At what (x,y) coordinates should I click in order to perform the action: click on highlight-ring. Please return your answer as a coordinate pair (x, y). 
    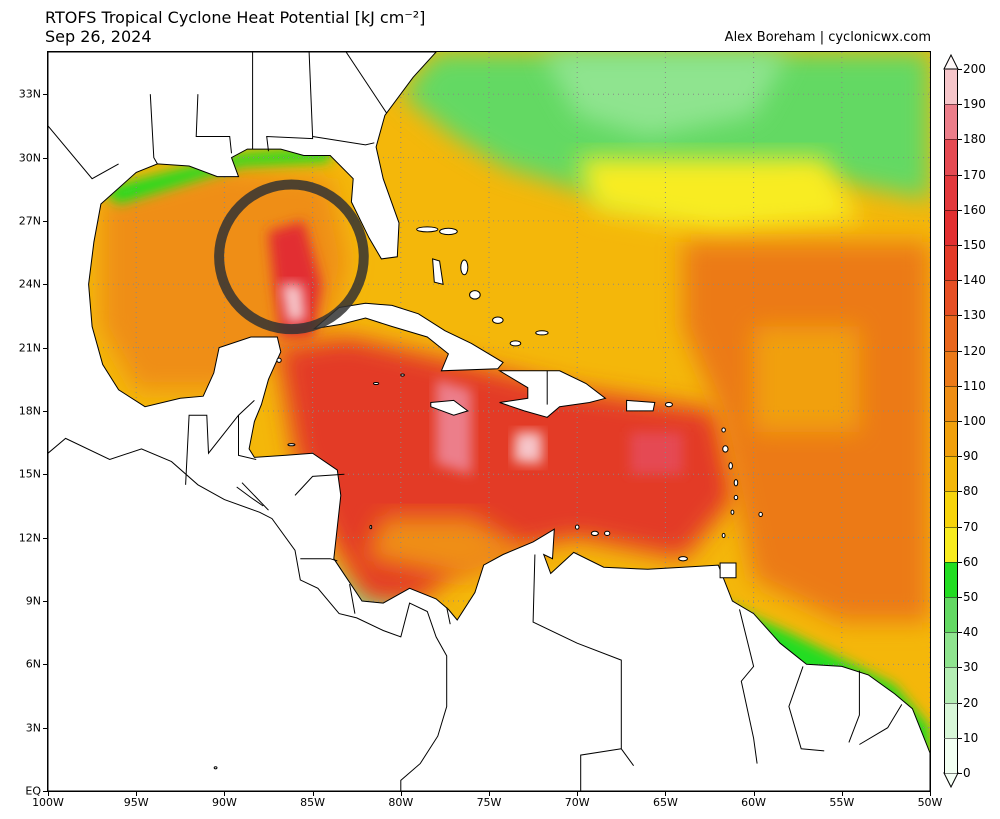
    Looking at the image, I should click on (291, 257).